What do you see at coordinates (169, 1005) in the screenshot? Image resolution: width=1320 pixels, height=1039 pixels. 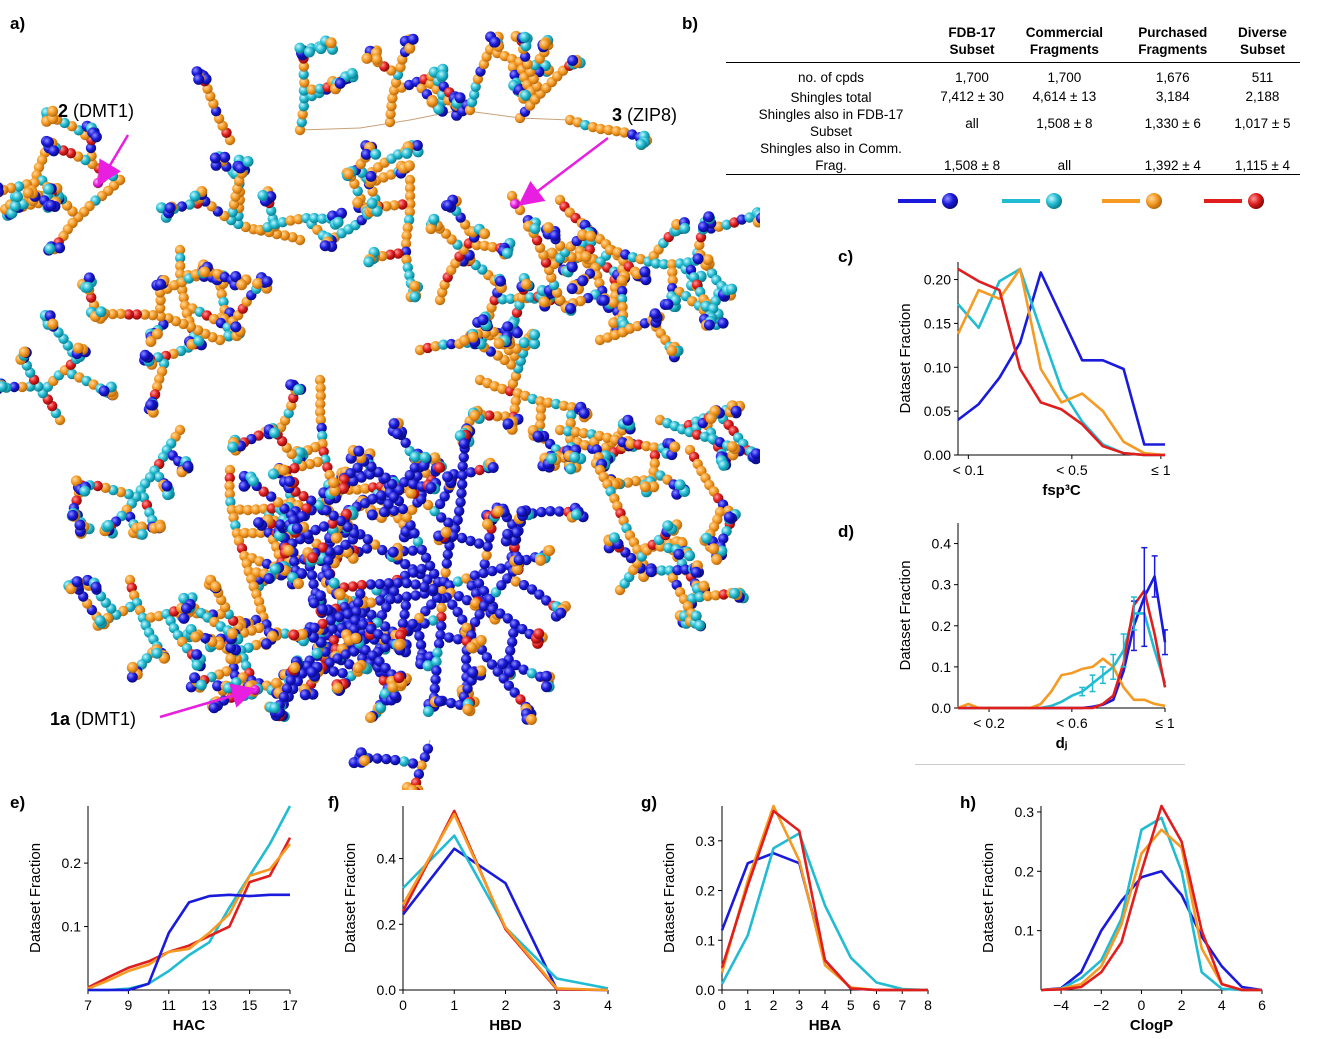 I see `x-tick-label: 11` at bounding box center [169, 1005].